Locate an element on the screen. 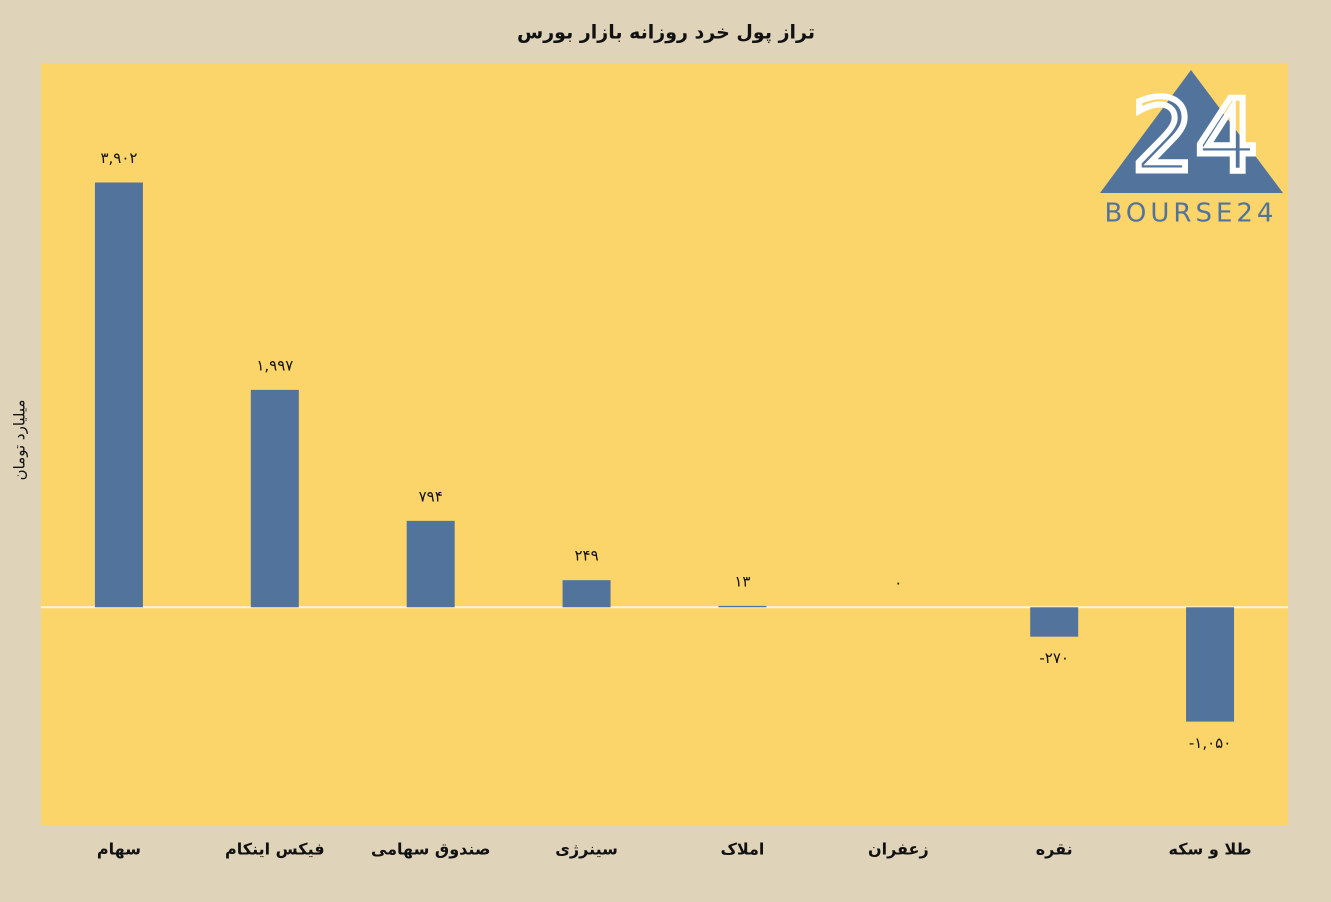 Image resolution: width=1331 pixels, height=902 pixels. value-label: ۷۹۴ is located at coordinates (431, 496).